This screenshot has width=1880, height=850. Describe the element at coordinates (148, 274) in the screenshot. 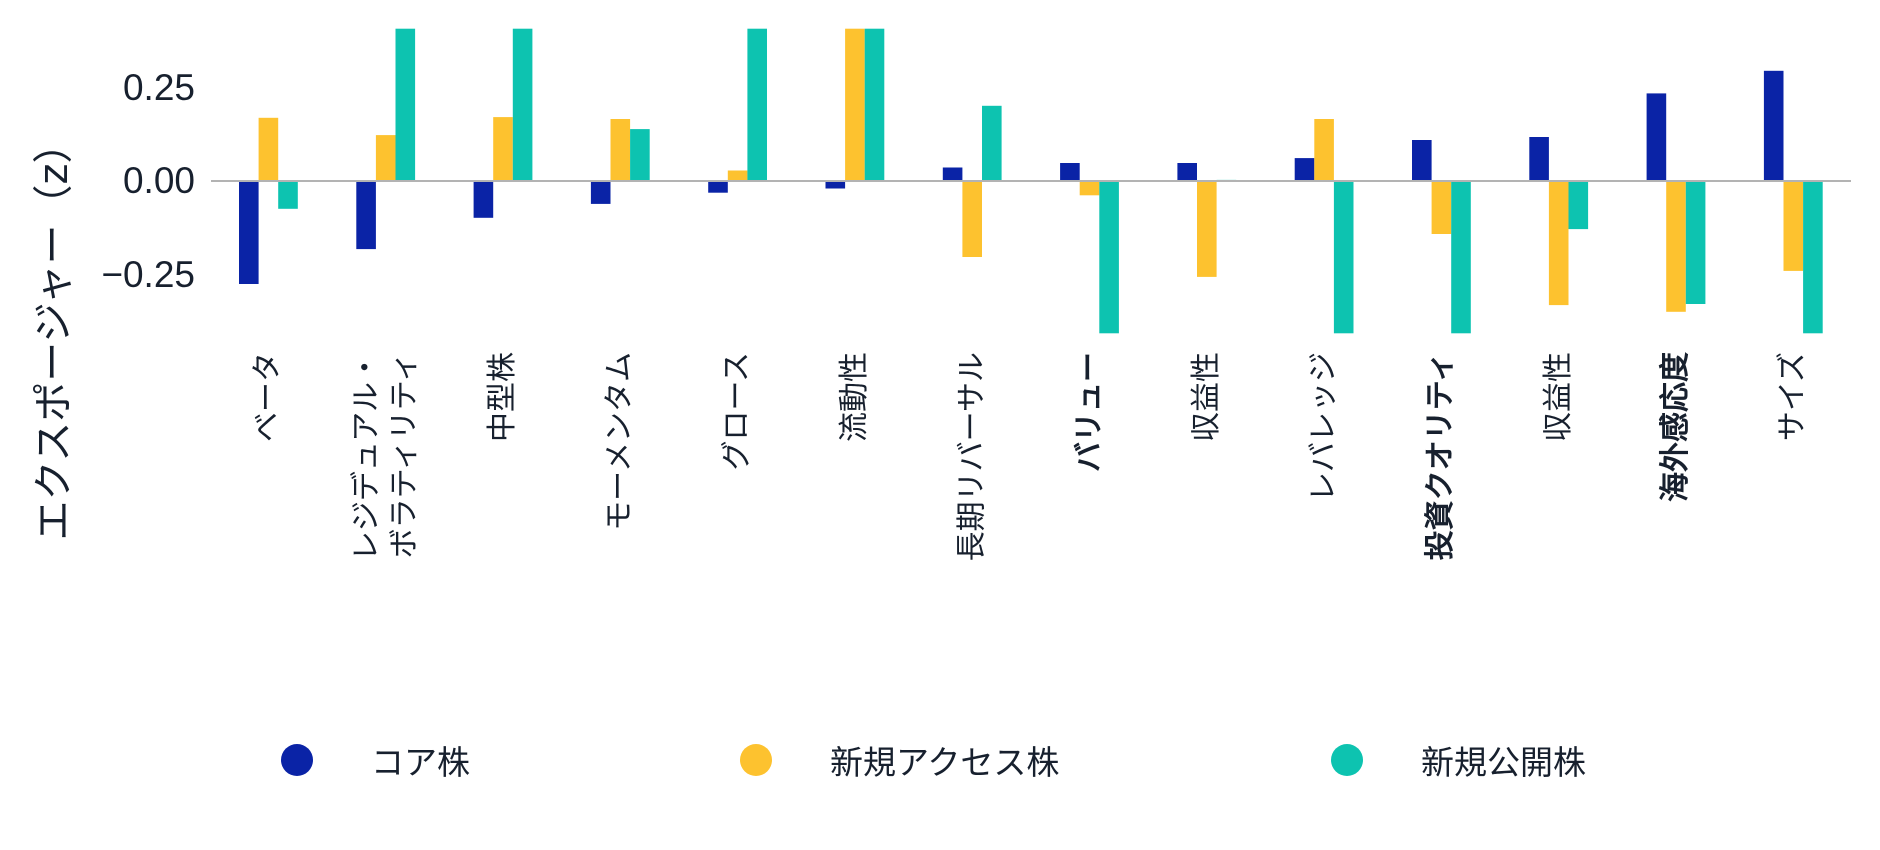

I see `y-tick-label: −0.25` at that location.